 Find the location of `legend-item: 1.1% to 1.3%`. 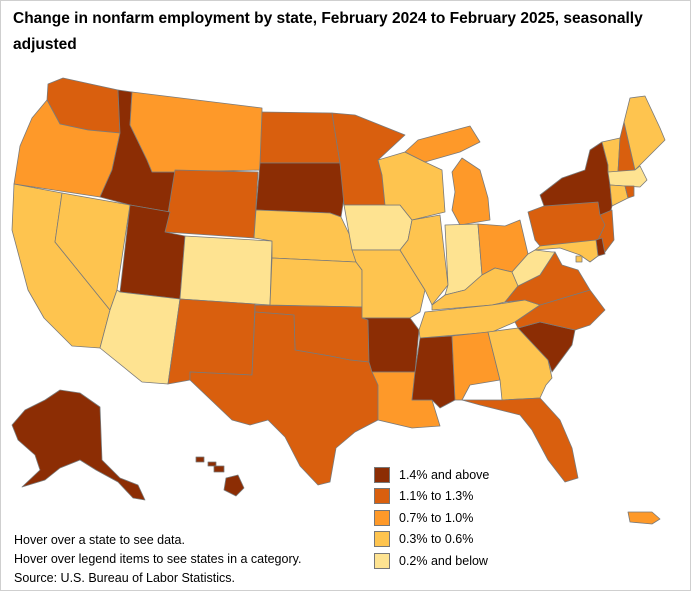

legend-item: 1.1% to 1.3% is located at coordinates (431, 497).